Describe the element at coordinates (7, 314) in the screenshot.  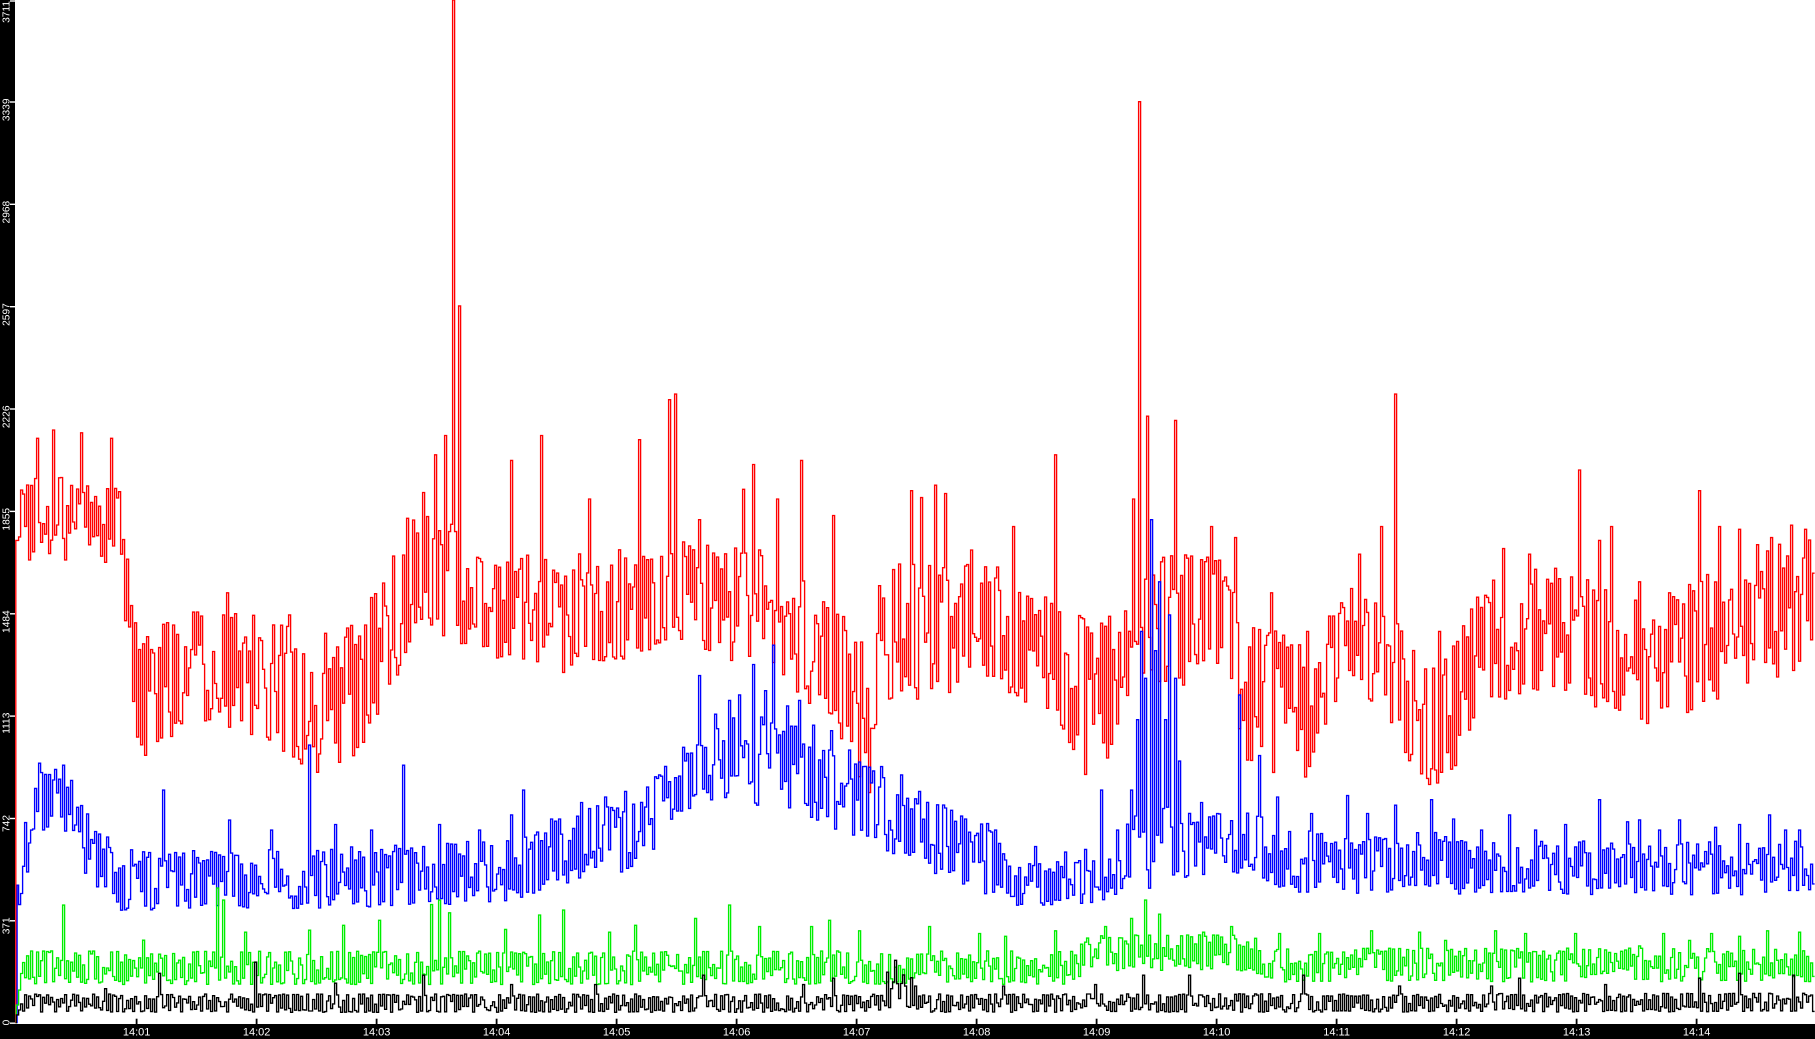
I see `svg-text: 2597` at that location.